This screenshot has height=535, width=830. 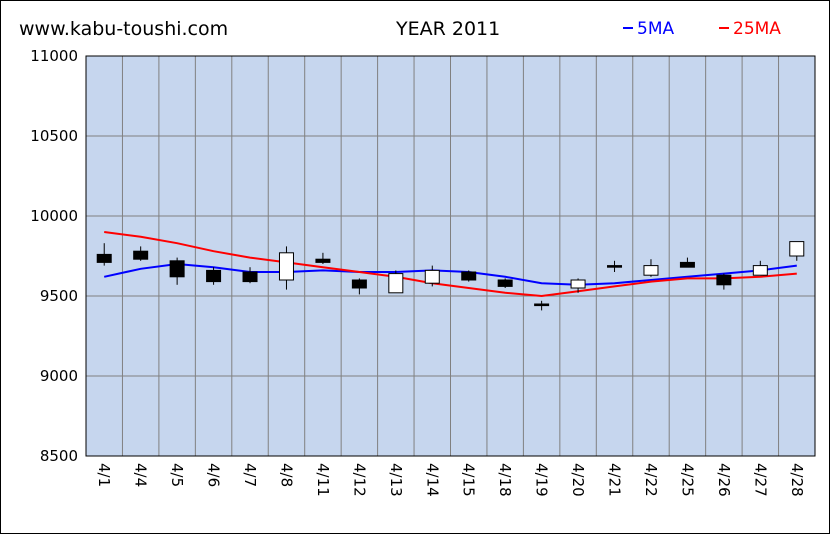 I want to click on y-tick-label: 8500, so click(x=59, y=456).